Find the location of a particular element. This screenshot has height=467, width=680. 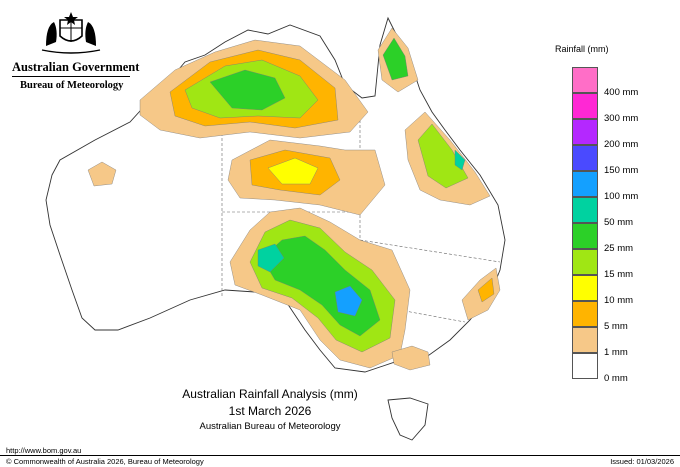

header-divider is located at coordinates (71, 76).